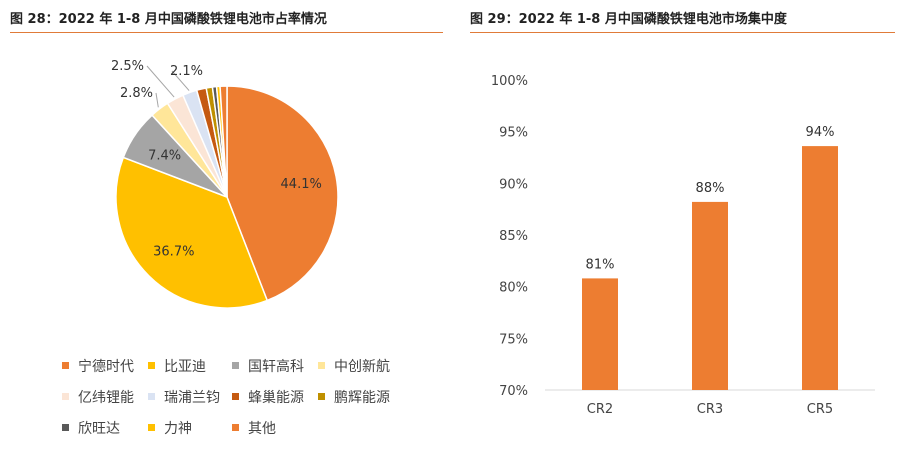 The height and width of the screenshot is (450, 905). I want to click on pie-data-label: 7.4%, so click(164, 156).